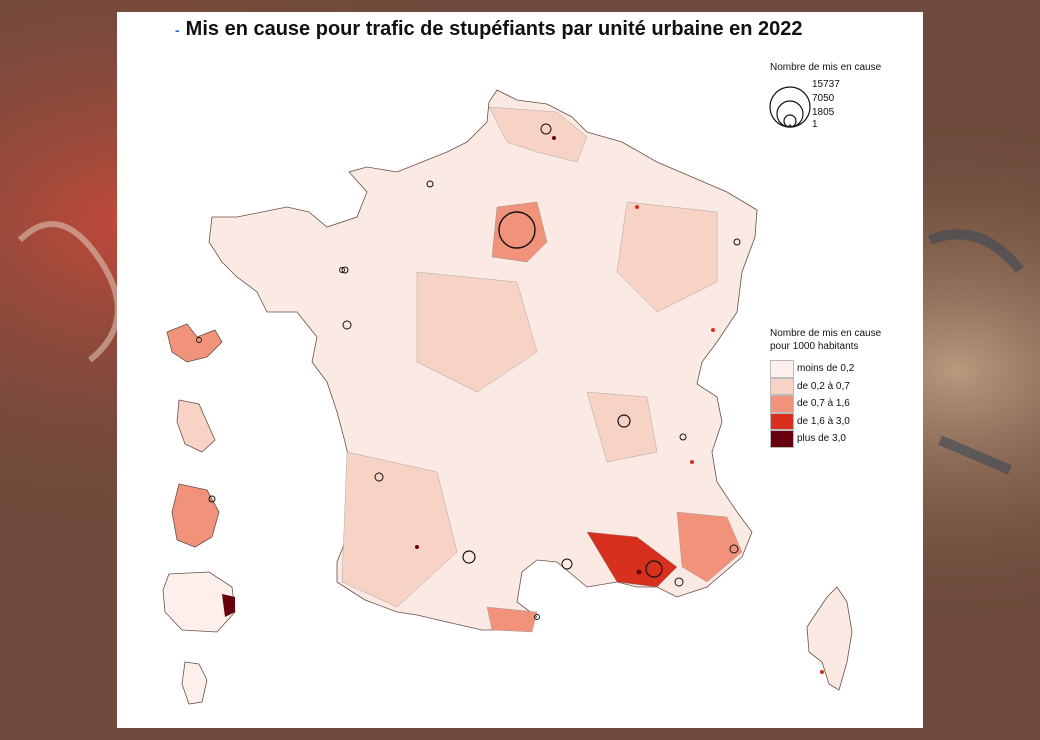 Image resolution: width=1040 pixels, height=740 pixels. Describe the element at coordinates (814, 346) in the screenshot. I see `color-legend-title-2: pour 1000 habitants` at that location.